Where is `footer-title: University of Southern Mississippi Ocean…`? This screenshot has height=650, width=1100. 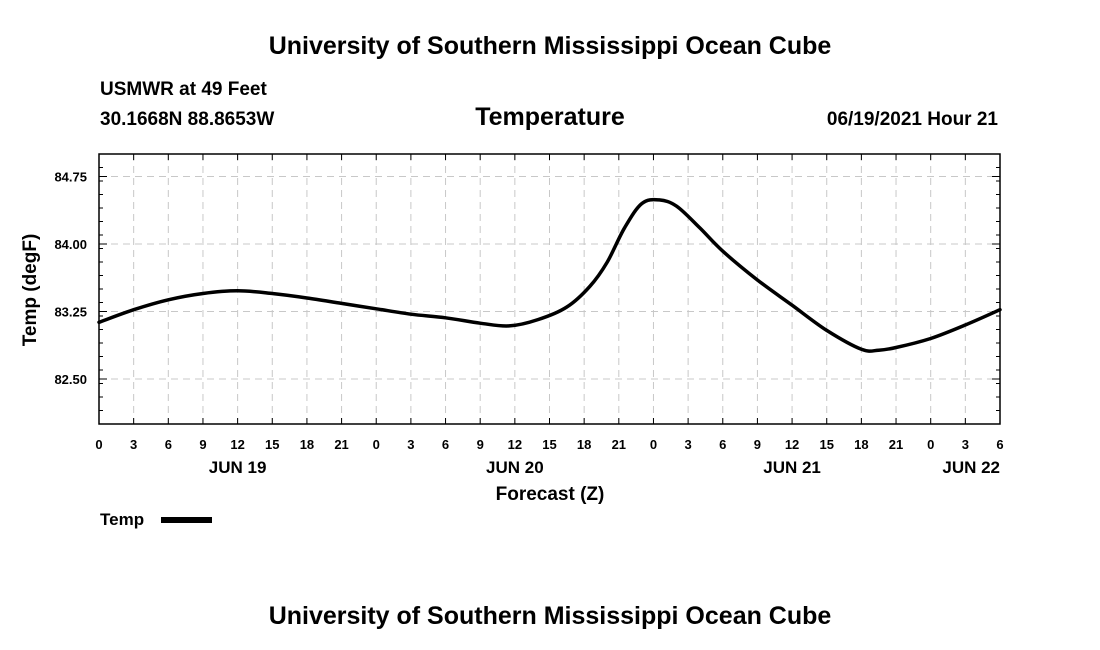
footer-title: University of Southern Mississippi Ocean… is located at coordinates (550, 616).